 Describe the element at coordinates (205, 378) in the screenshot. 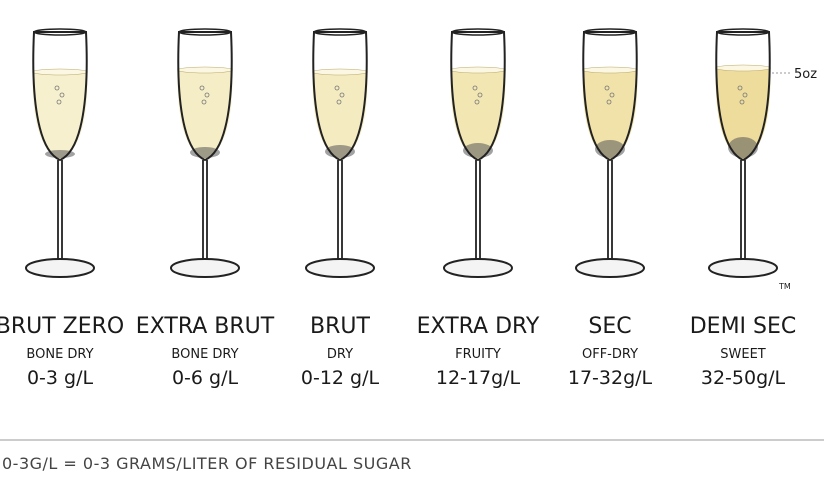

I see `sugar-range: 0-6 g/L` at that location.